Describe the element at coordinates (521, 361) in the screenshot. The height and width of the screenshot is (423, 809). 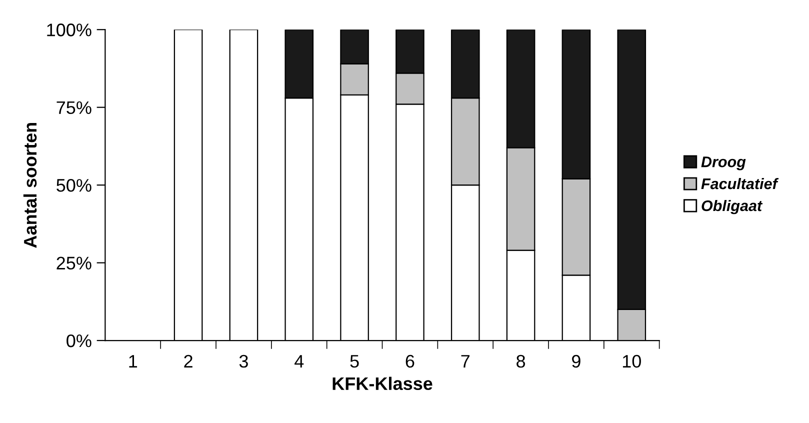
I see `x-tick-label: 8` at that location.